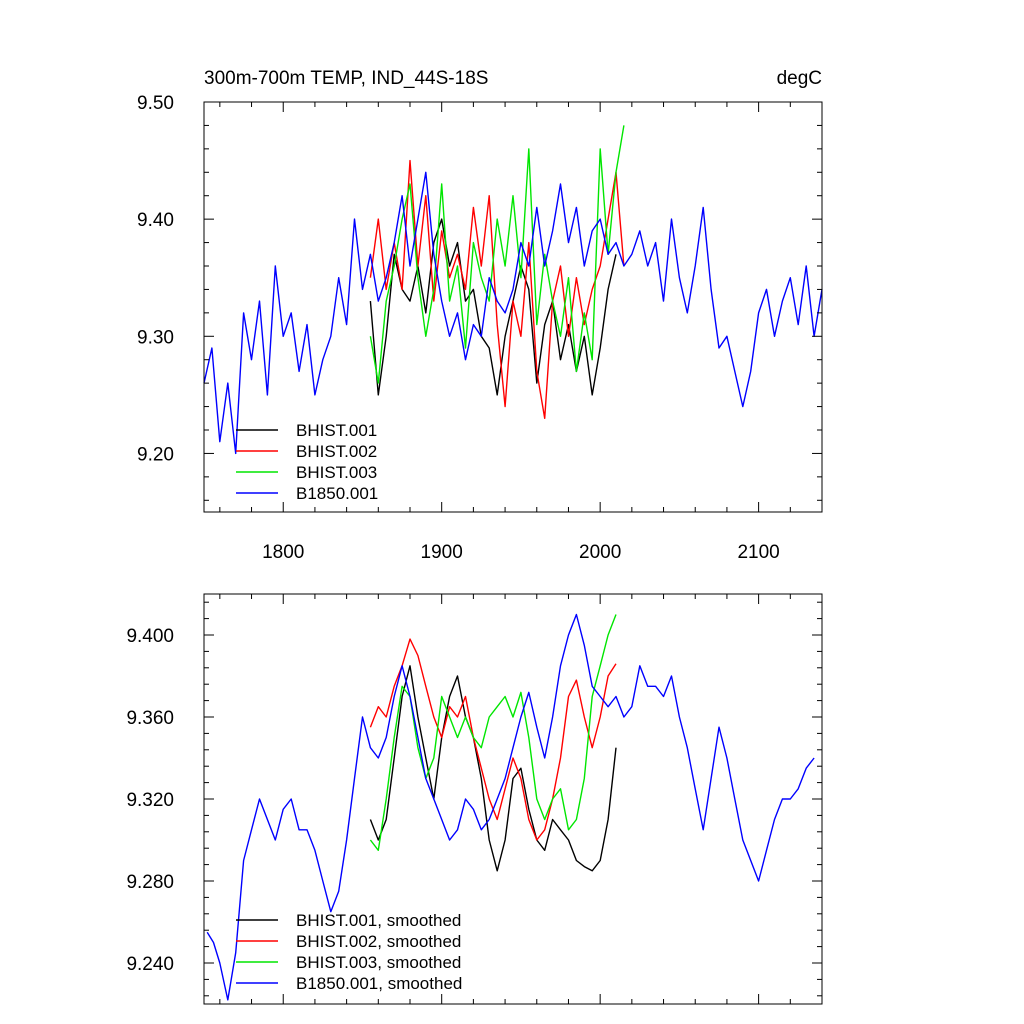 This screenshot has width=1024, height=1024. I want to click on legend-label: BHIST.001, smoothed, so click(378, 920).